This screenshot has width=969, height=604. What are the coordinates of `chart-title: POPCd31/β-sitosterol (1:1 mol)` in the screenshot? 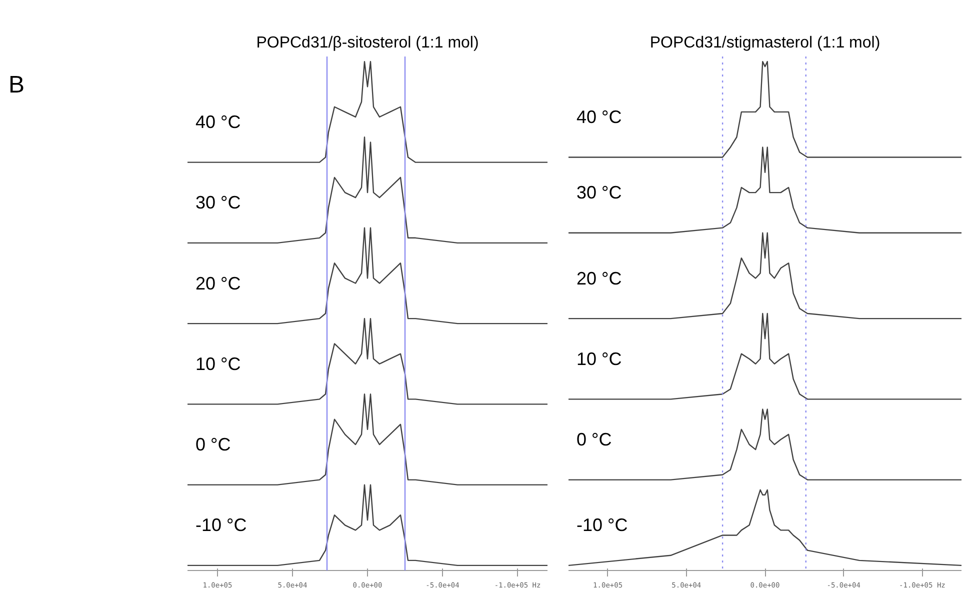 It's located at (367, 43).